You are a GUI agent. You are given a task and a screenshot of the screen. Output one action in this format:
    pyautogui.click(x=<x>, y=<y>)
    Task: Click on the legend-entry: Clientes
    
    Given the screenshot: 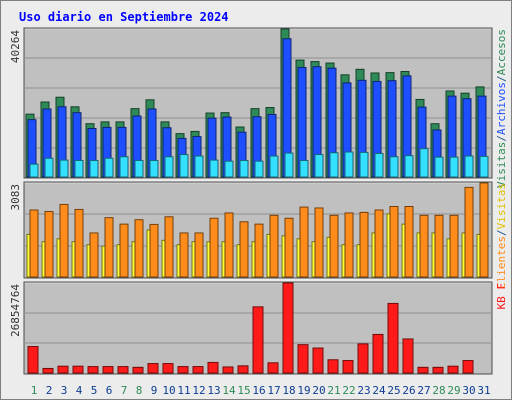 What is the action you would take?
    pyautogui.click(x=501, y=262)
    